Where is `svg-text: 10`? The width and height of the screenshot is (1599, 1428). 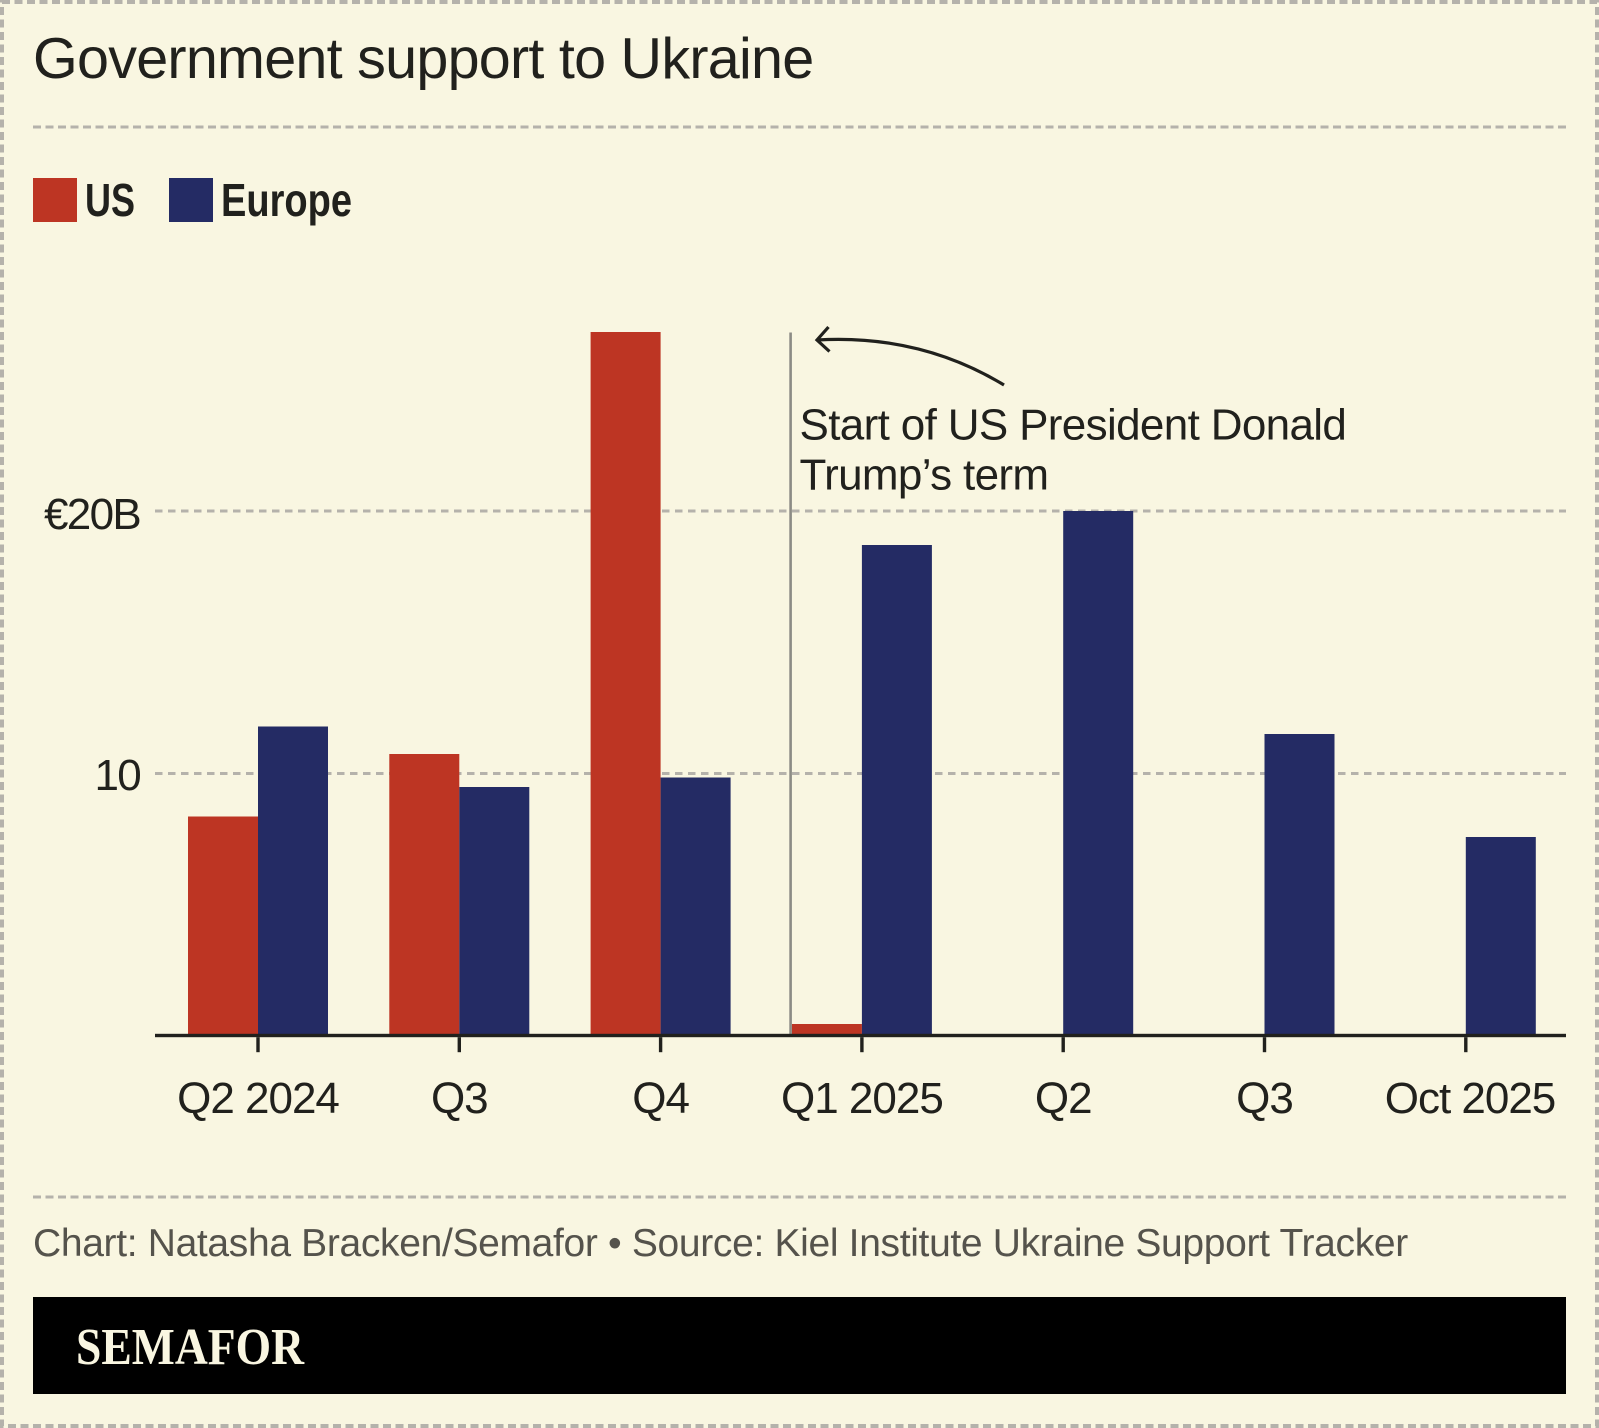 svg-text: 10 is located at coordinates (117, 775).